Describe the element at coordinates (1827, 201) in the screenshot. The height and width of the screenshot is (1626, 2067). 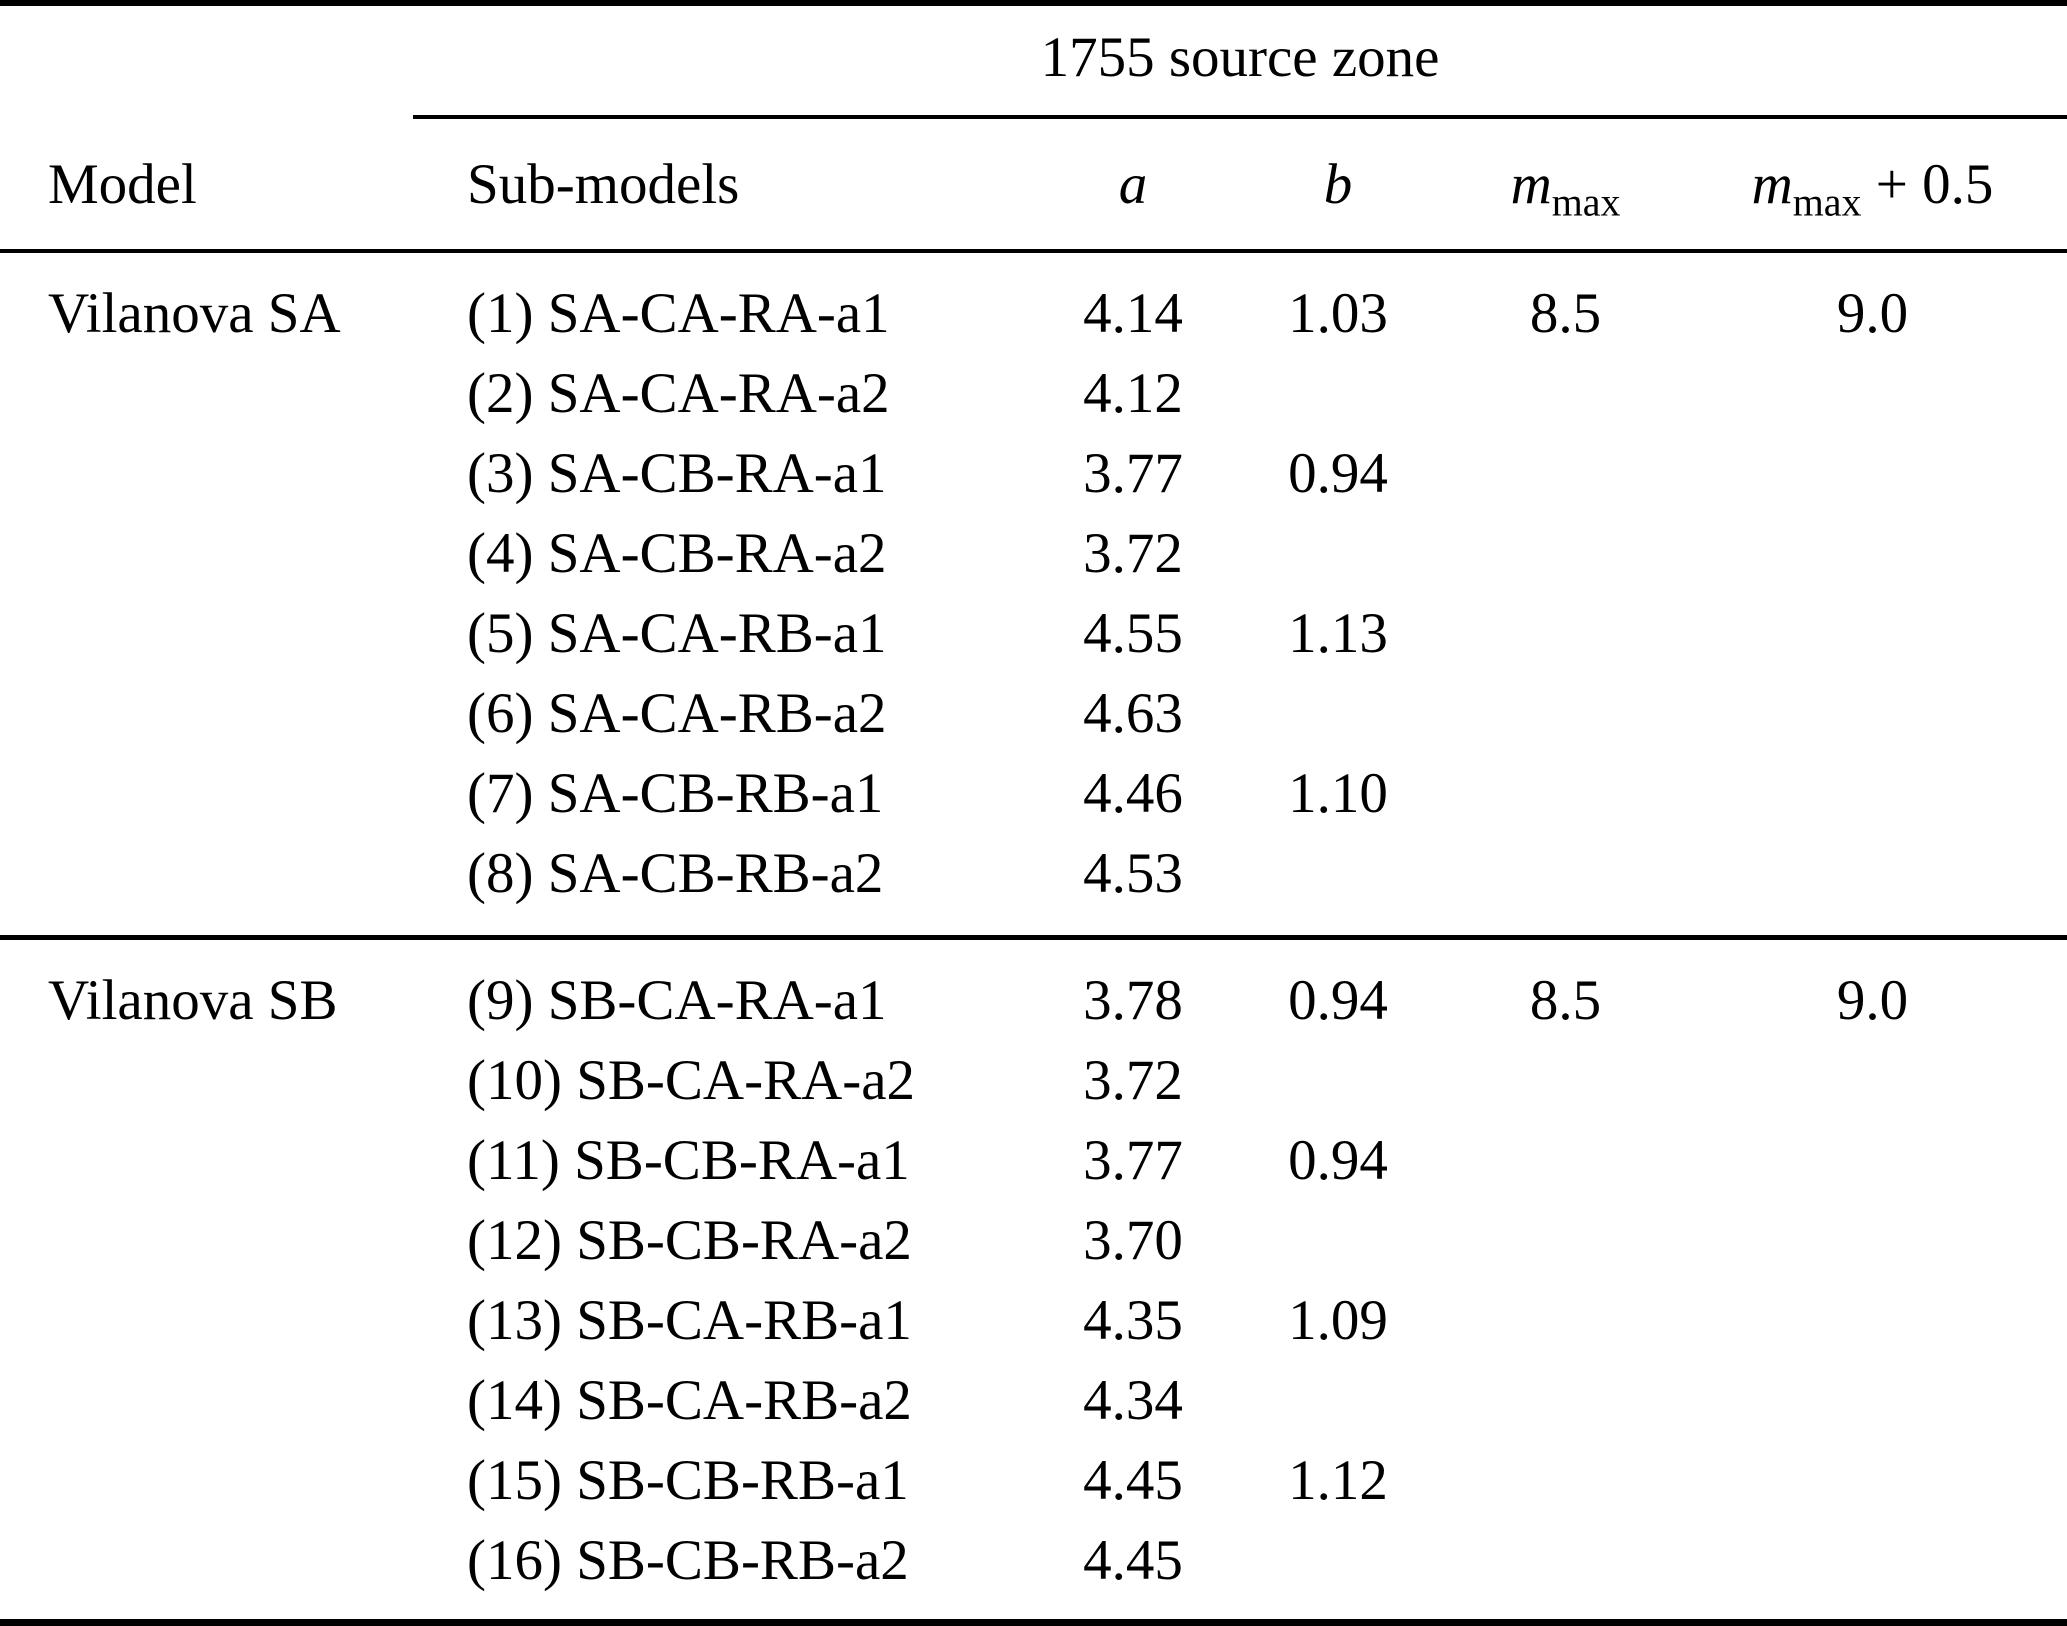
I see `mmax-plus-subscript: max` at that location.